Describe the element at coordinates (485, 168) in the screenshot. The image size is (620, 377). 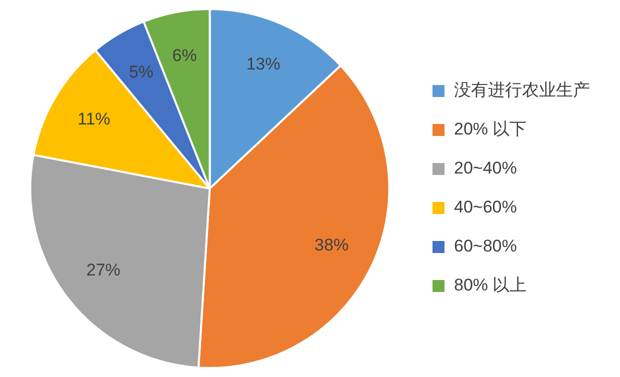
I see `legend-label: 20~40%` at that location.